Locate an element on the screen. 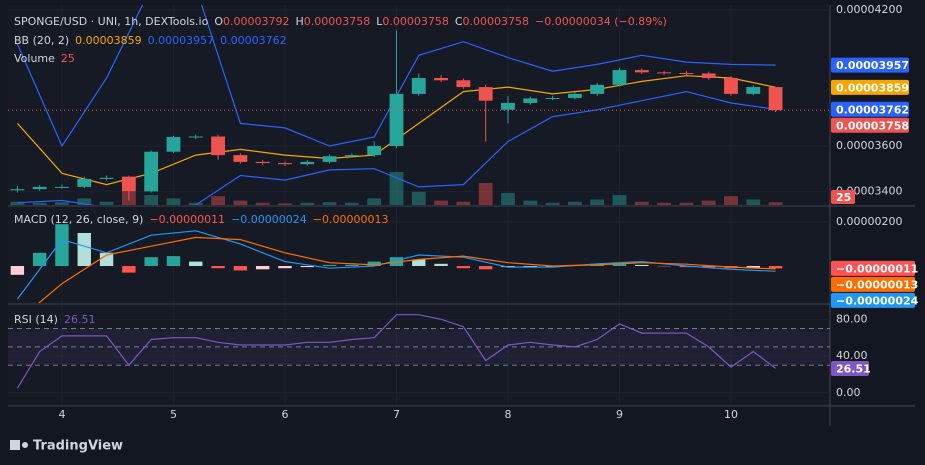 This screenshot has width=925, height=465. legend-macd-signal: −0.00000013 is located at coordinates (351, 219).